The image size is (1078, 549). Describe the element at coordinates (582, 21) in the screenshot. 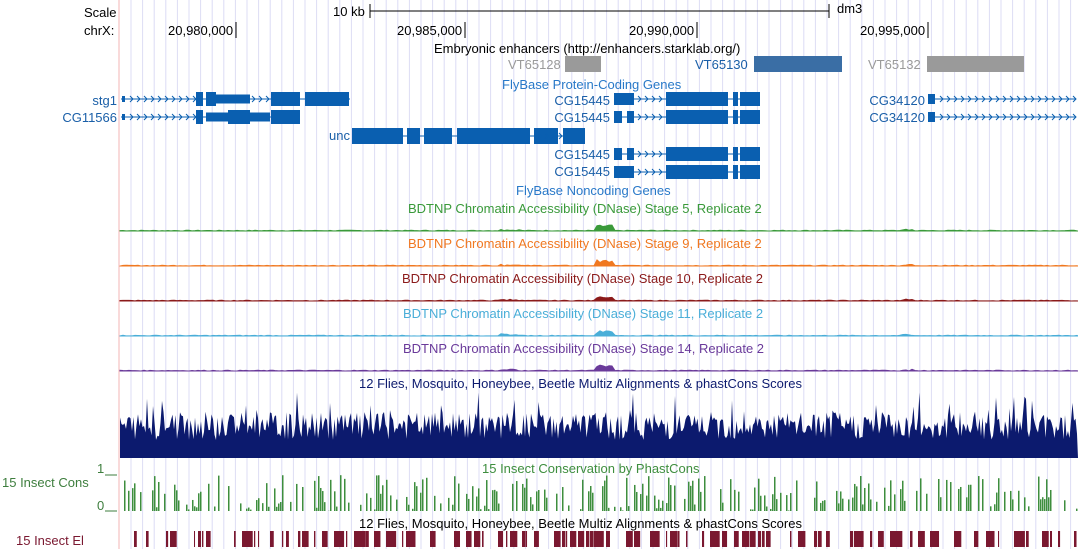

I see `ruler` at that location.